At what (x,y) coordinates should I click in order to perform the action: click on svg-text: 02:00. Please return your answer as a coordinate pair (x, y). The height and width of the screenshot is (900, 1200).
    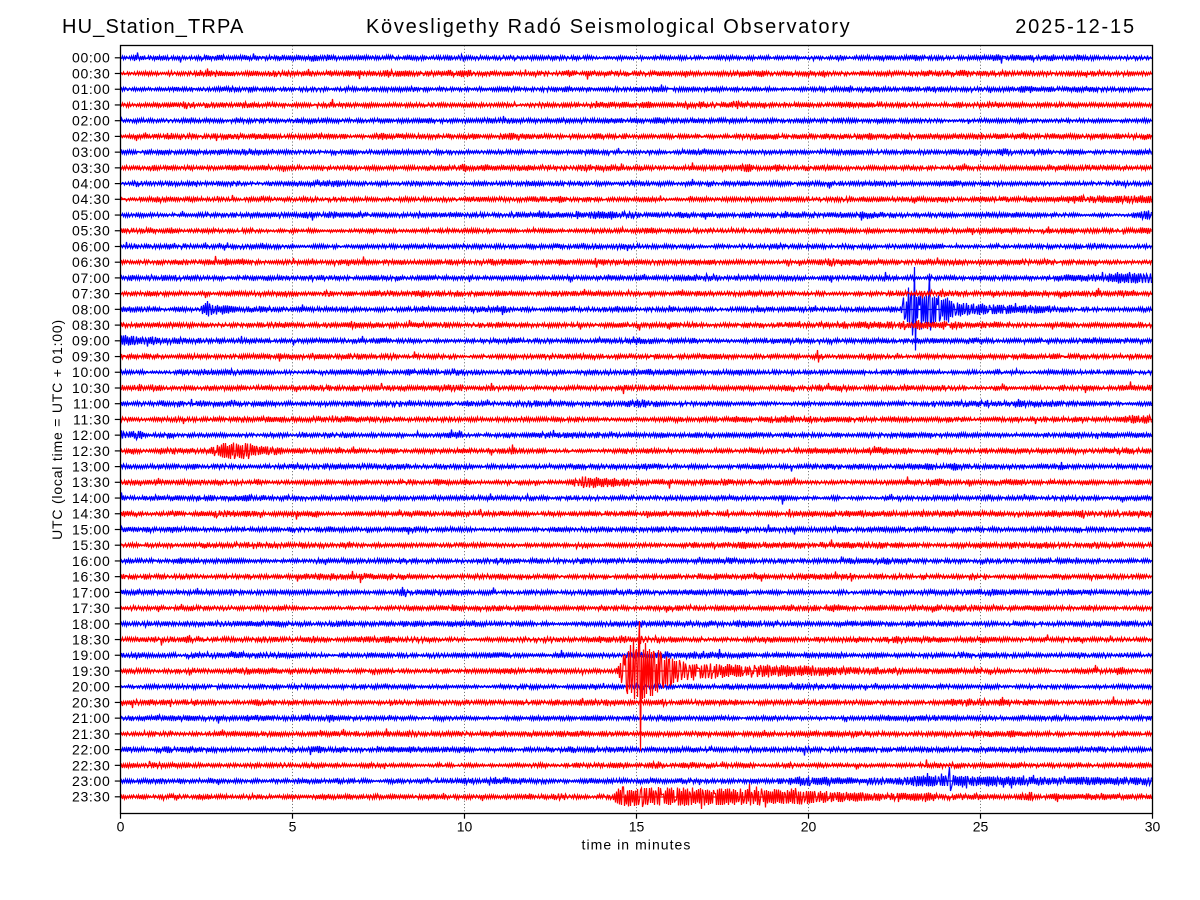
    Looking at the image, I should click on (91, 121).